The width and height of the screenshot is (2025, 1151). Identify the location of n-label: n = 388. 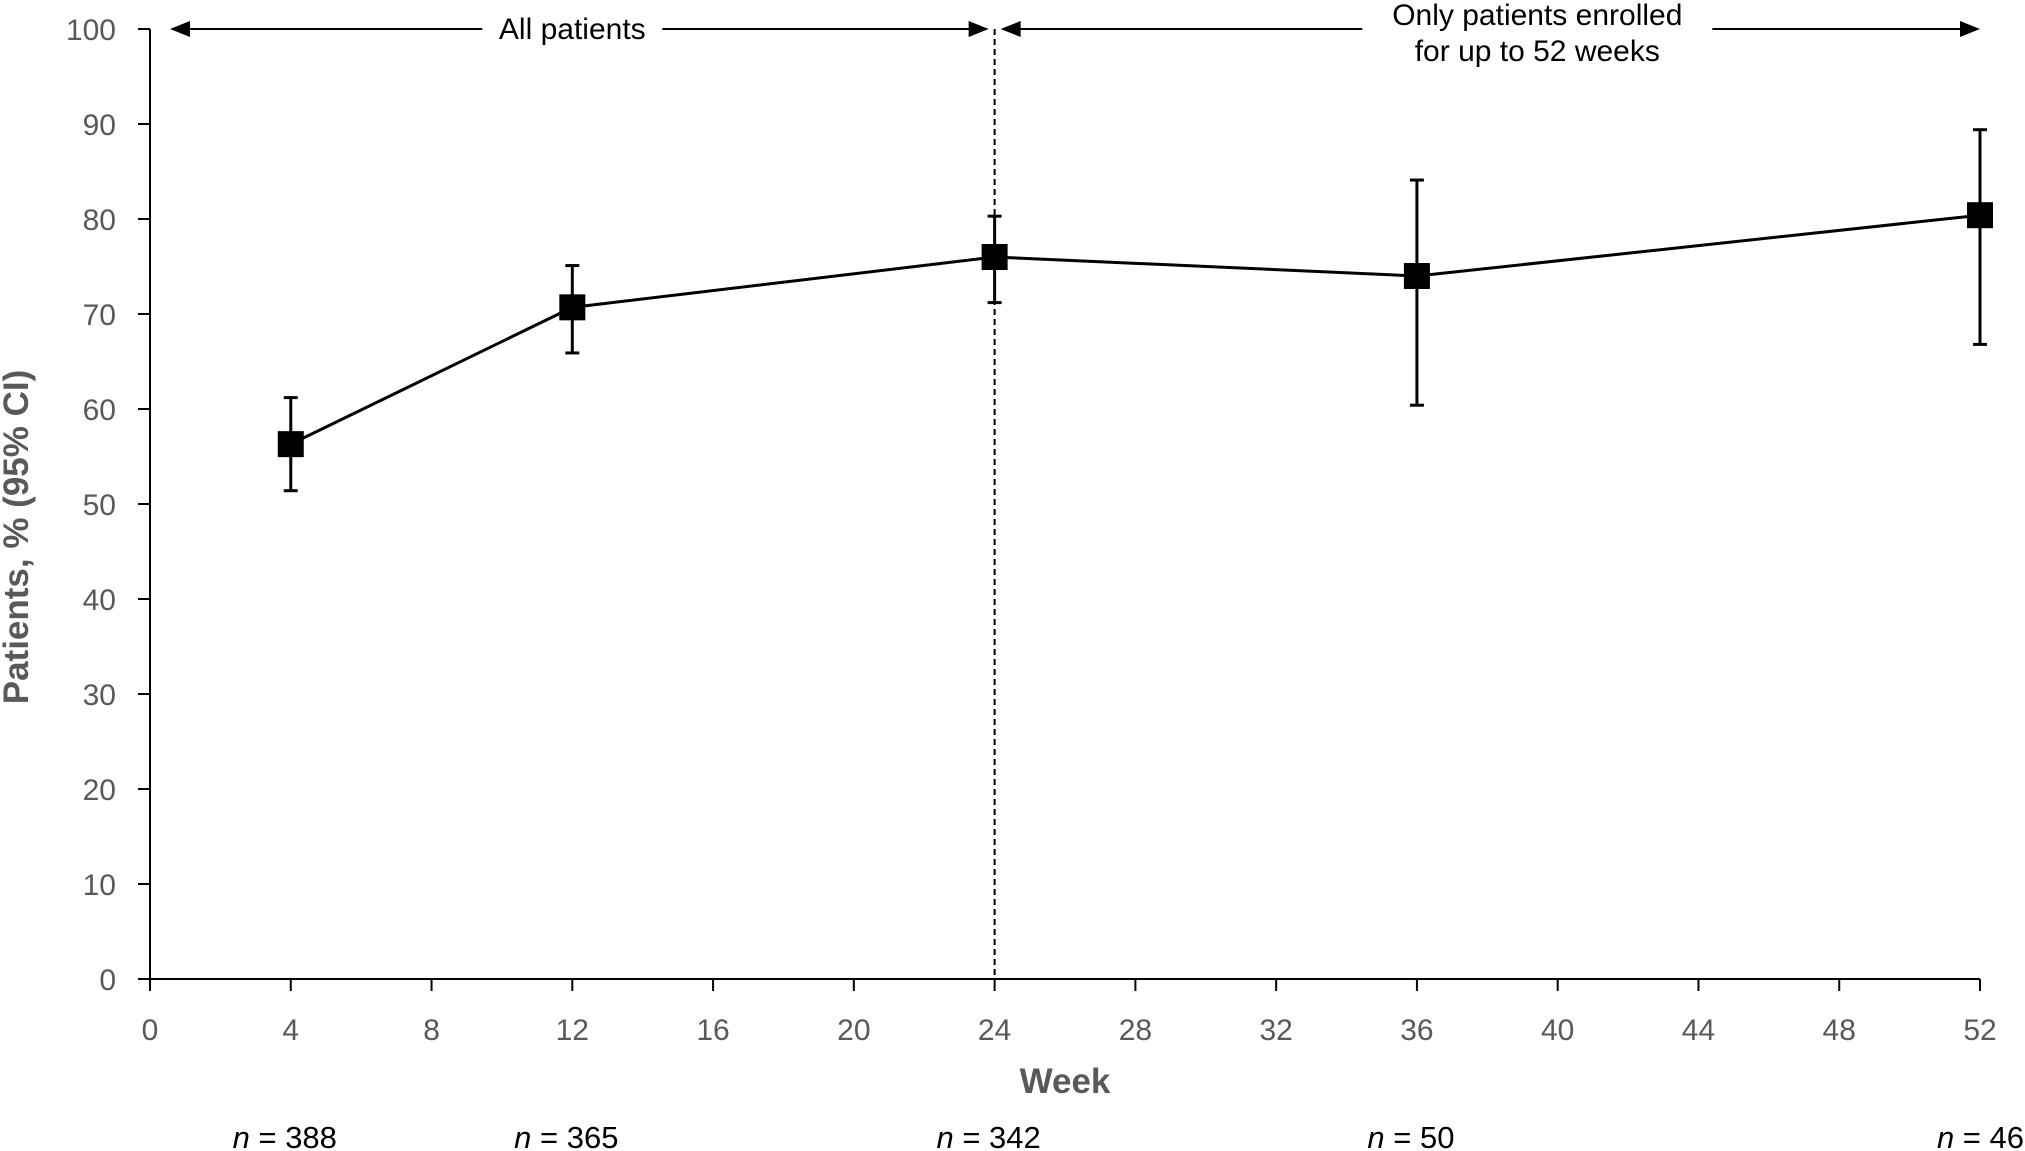
(285, 1135).